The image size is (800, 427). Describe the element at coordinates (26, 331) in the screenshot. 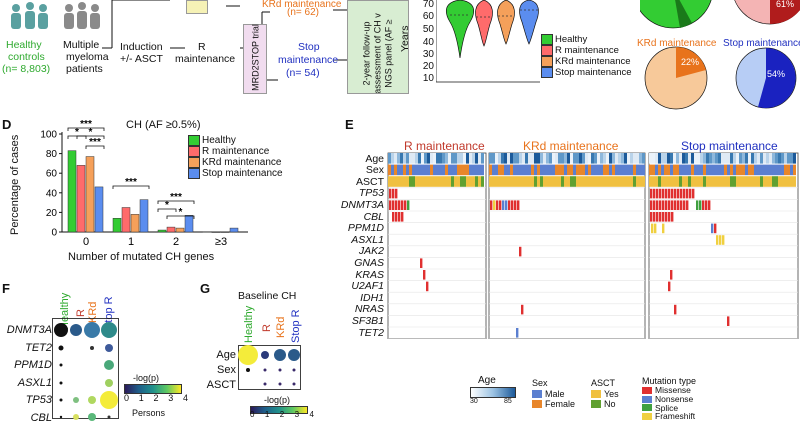

I see `f-row-dnmt3a: DNMT3A` at that location.